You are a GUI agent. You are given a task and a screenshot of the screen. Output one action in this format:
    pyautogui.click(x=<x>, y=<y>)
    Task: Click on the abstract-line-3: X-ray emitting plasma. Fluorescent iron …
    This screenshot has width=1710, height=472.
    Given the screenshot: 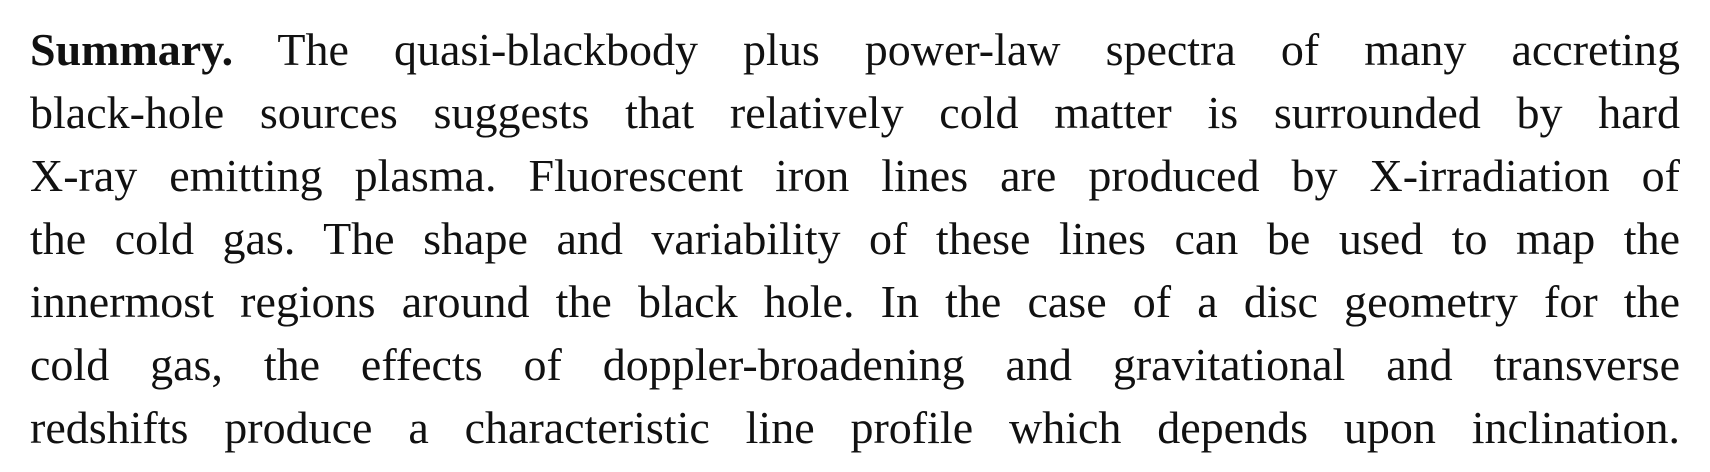 What is the action you would take?
    pyautogui.click(x=855, y=175)
    